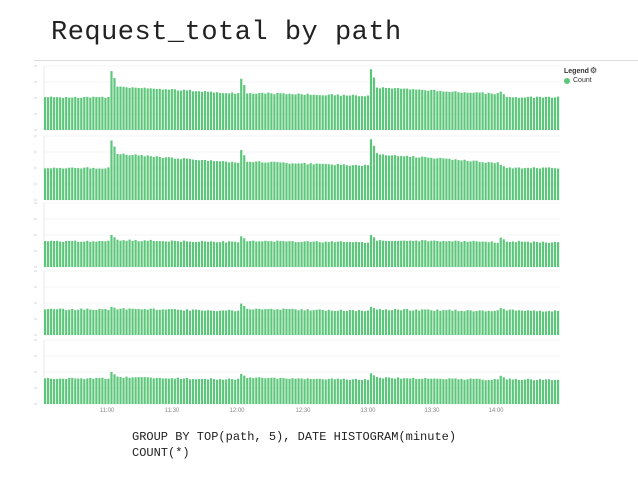 The image size is (638, 479). What do you see at coordinates (580, 80) in the screenshot?
I see `legend-item-count: Count` at bounding box center [580, 80].